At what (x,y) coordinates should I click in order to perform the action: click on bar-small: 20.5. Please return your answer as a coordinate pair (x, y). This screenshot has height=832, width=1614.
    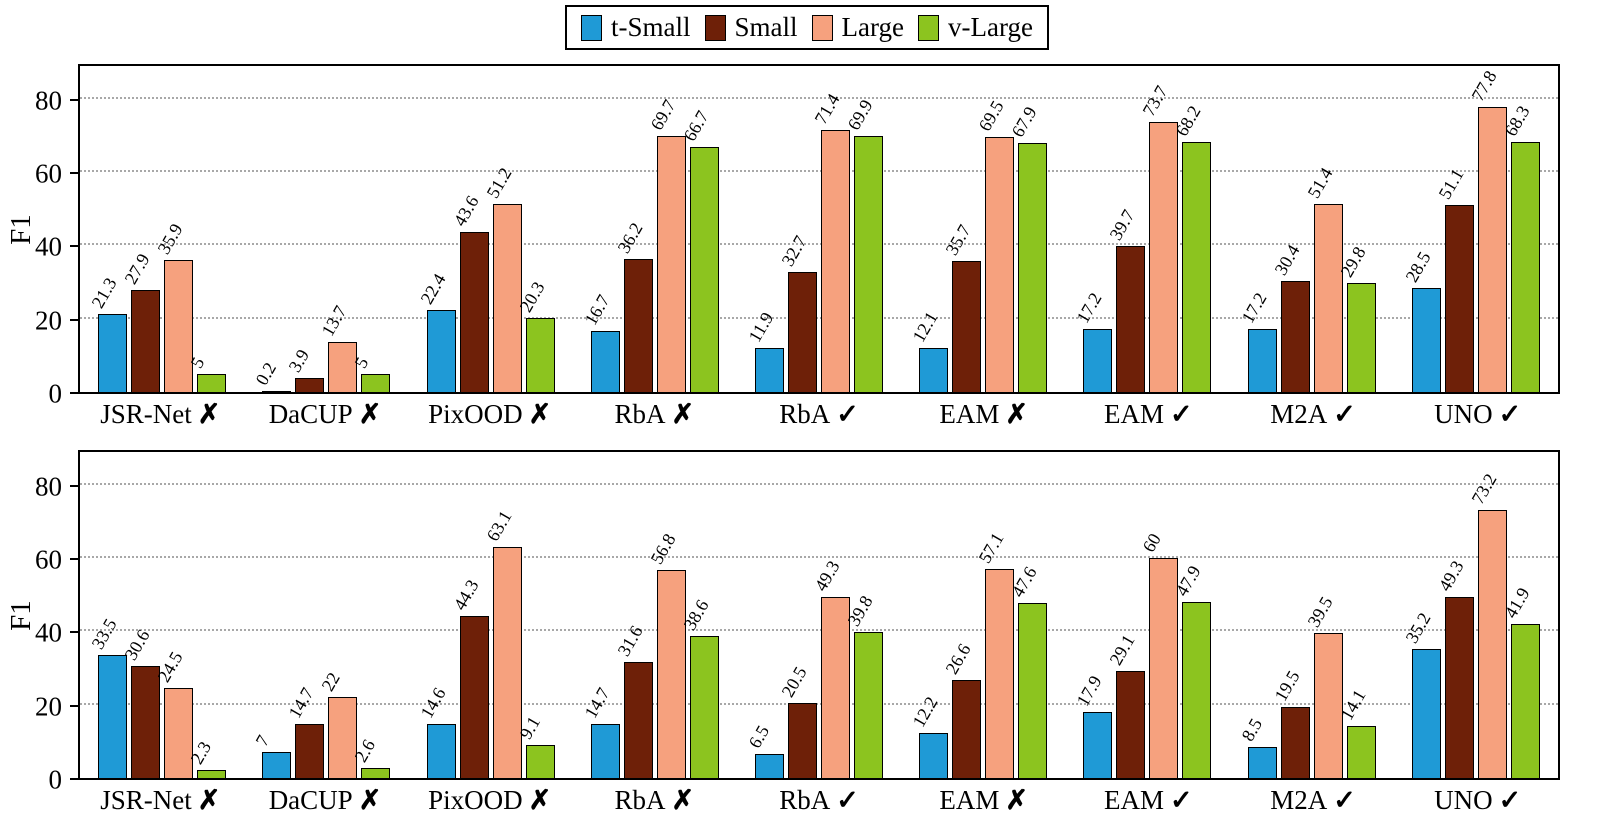
    Looking at the image, I should click on (797, 720).